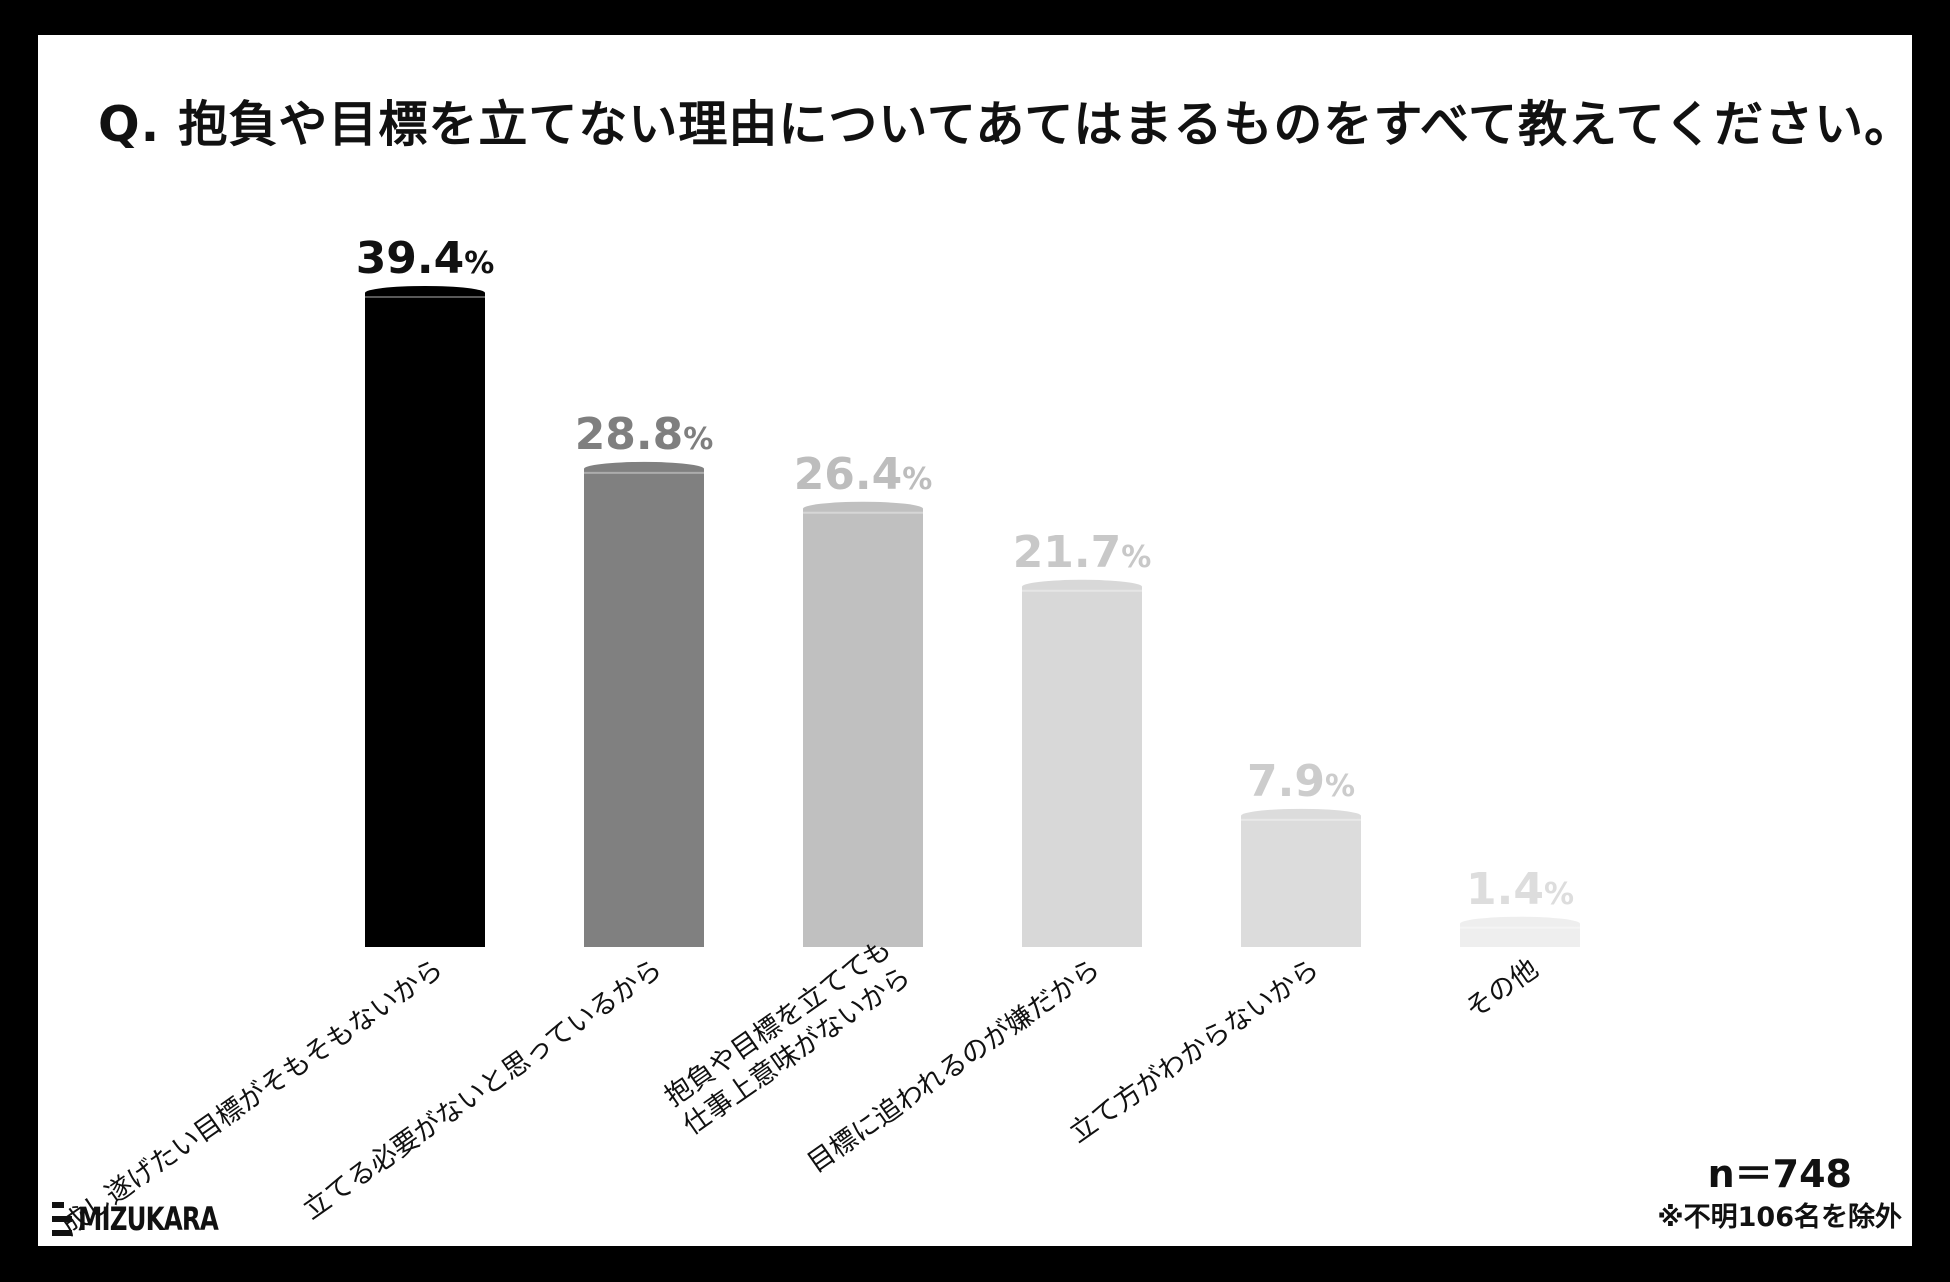  I want to click on category-label: その他, so click(1502, 989).